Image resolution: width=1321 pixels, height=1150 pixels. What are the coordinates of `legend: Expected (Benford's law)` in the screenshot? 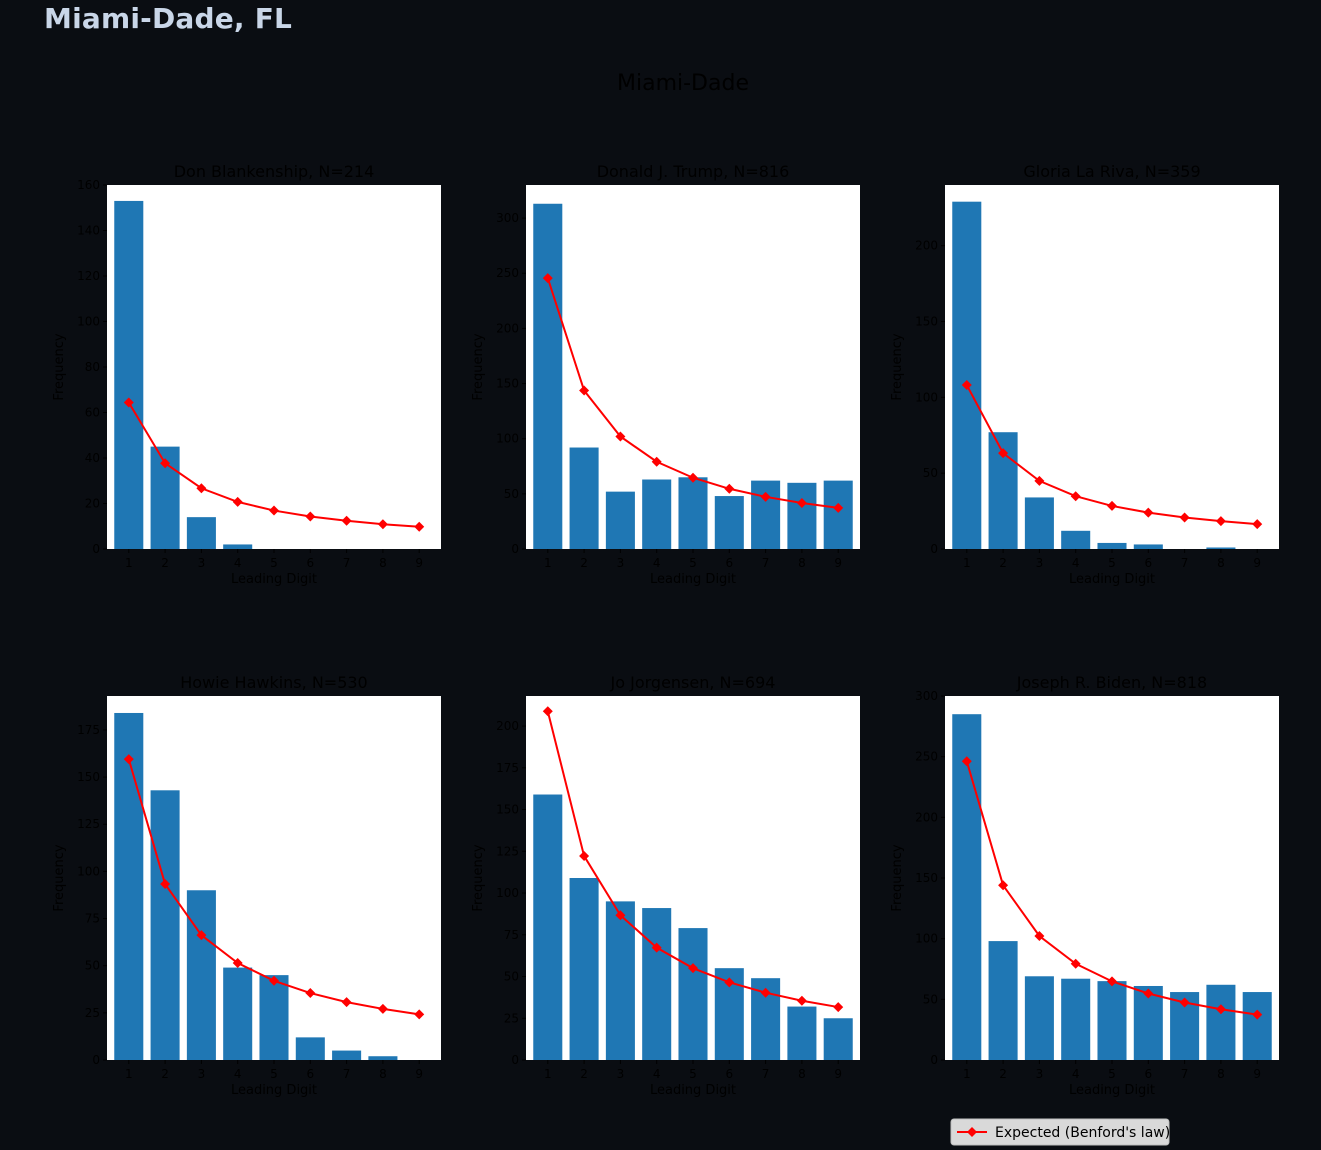 It's located at (1060, 1132).